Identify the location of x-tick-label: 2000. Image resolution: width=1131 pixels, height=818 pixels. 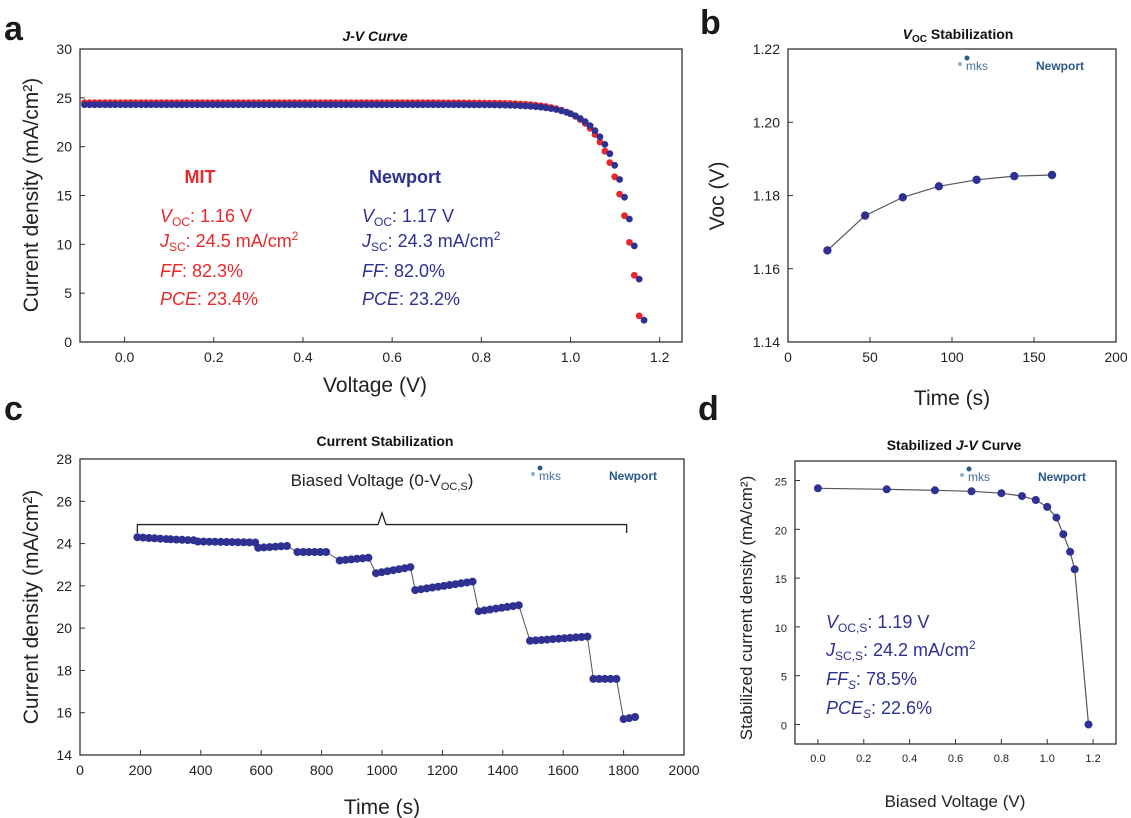
(683, 770).